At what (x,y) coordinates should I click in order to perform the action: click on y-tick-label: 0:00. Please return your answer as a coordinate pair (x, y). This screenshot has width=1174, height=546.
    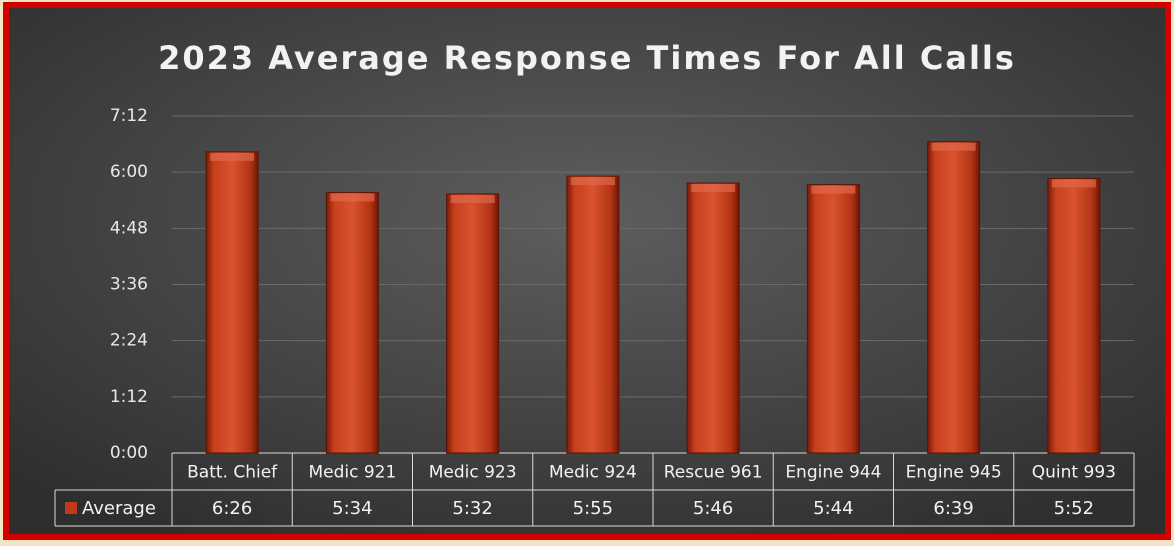
    Looking at the image, I should click on (129, 453).